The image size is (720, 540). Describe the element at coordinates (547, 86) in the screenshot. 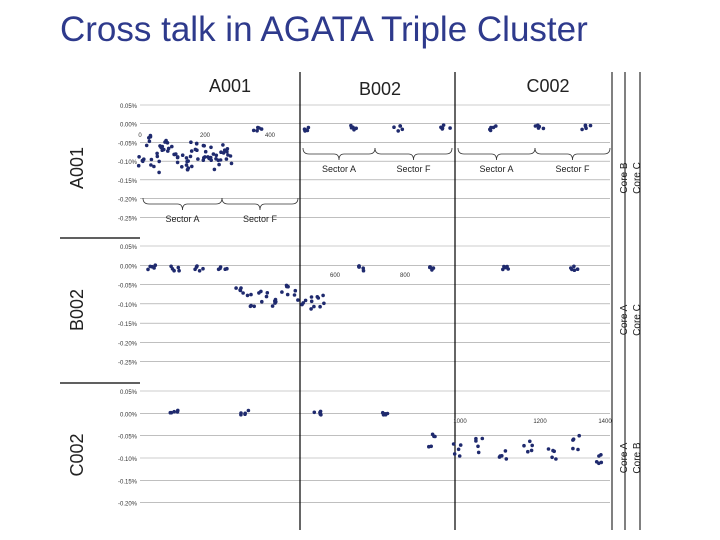

I see `column-header: C002` at that location.